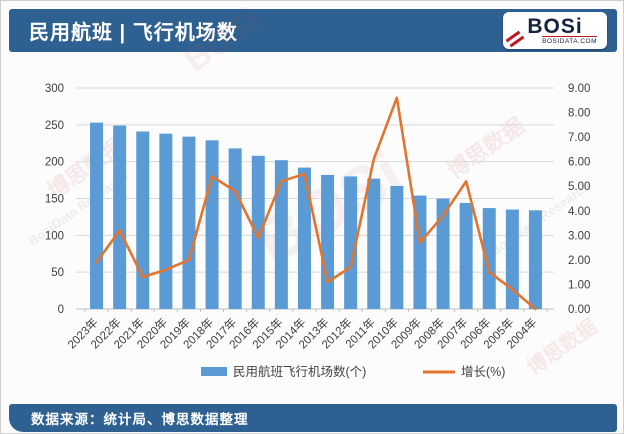 The height and width of the screenshot is (434, 624). Describe the element at coordinates (61, 310) in the screenshot. I see `left-axis-tick-label: 0` at that location.